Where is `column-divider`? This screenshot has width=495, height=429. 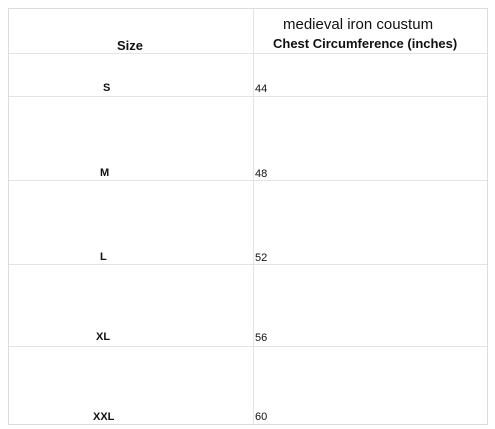
column-divider is located at coordinates (253, 216).